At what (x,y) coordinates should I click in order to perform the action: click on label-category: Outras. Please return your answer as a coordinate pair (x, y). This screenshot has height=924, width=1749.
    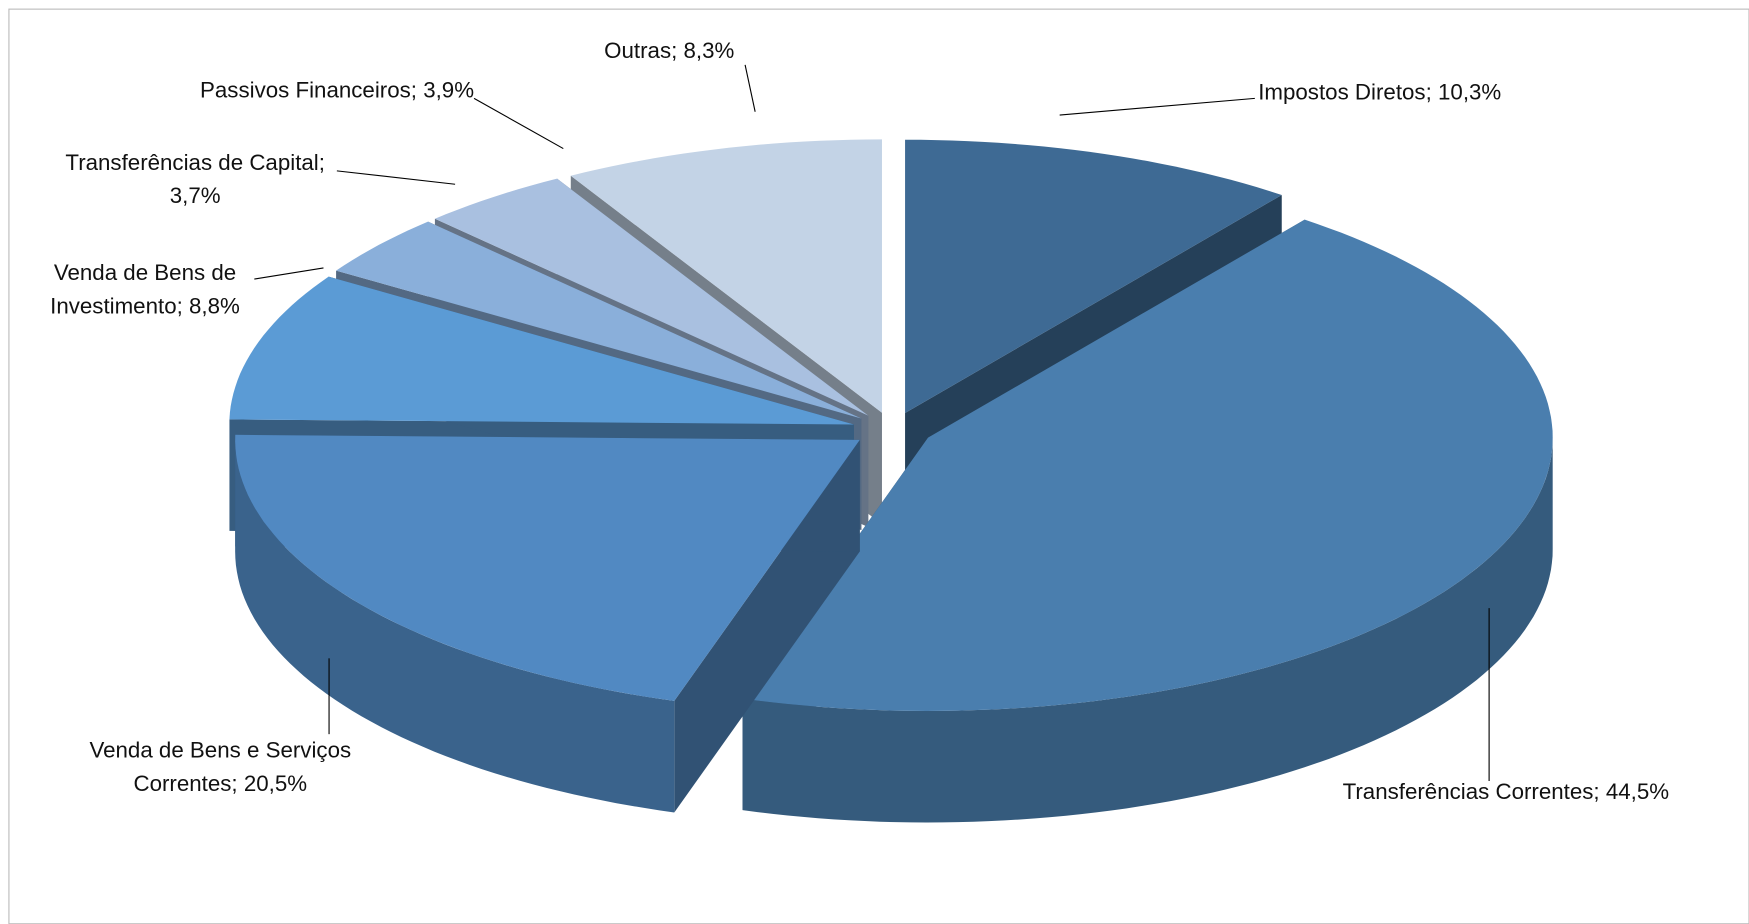
    Looking at the image, I should click on (638, 51).